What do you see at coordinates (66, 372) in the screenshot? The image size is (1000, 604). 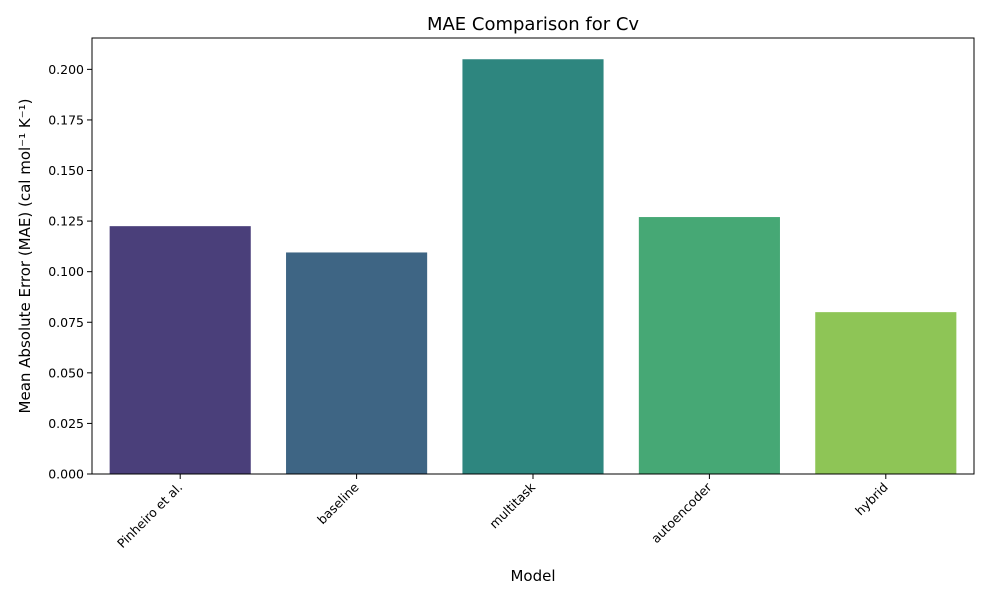 I see `y-tick-label: 0.050` at bounding box center [66, 372].